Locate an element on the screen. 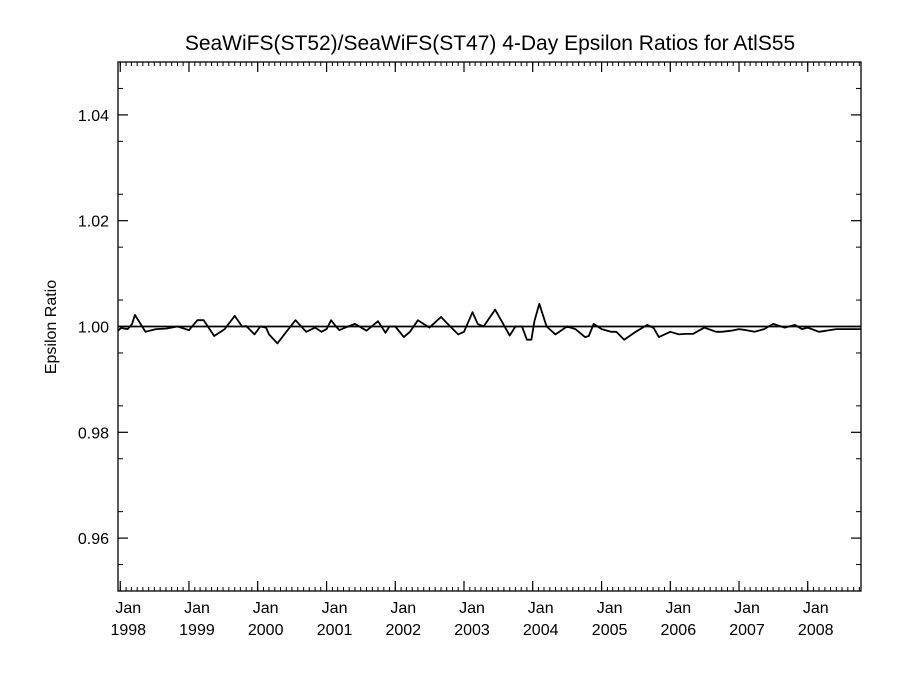  x-tick-label-year: 2001 is located at coordinates (335, 630).